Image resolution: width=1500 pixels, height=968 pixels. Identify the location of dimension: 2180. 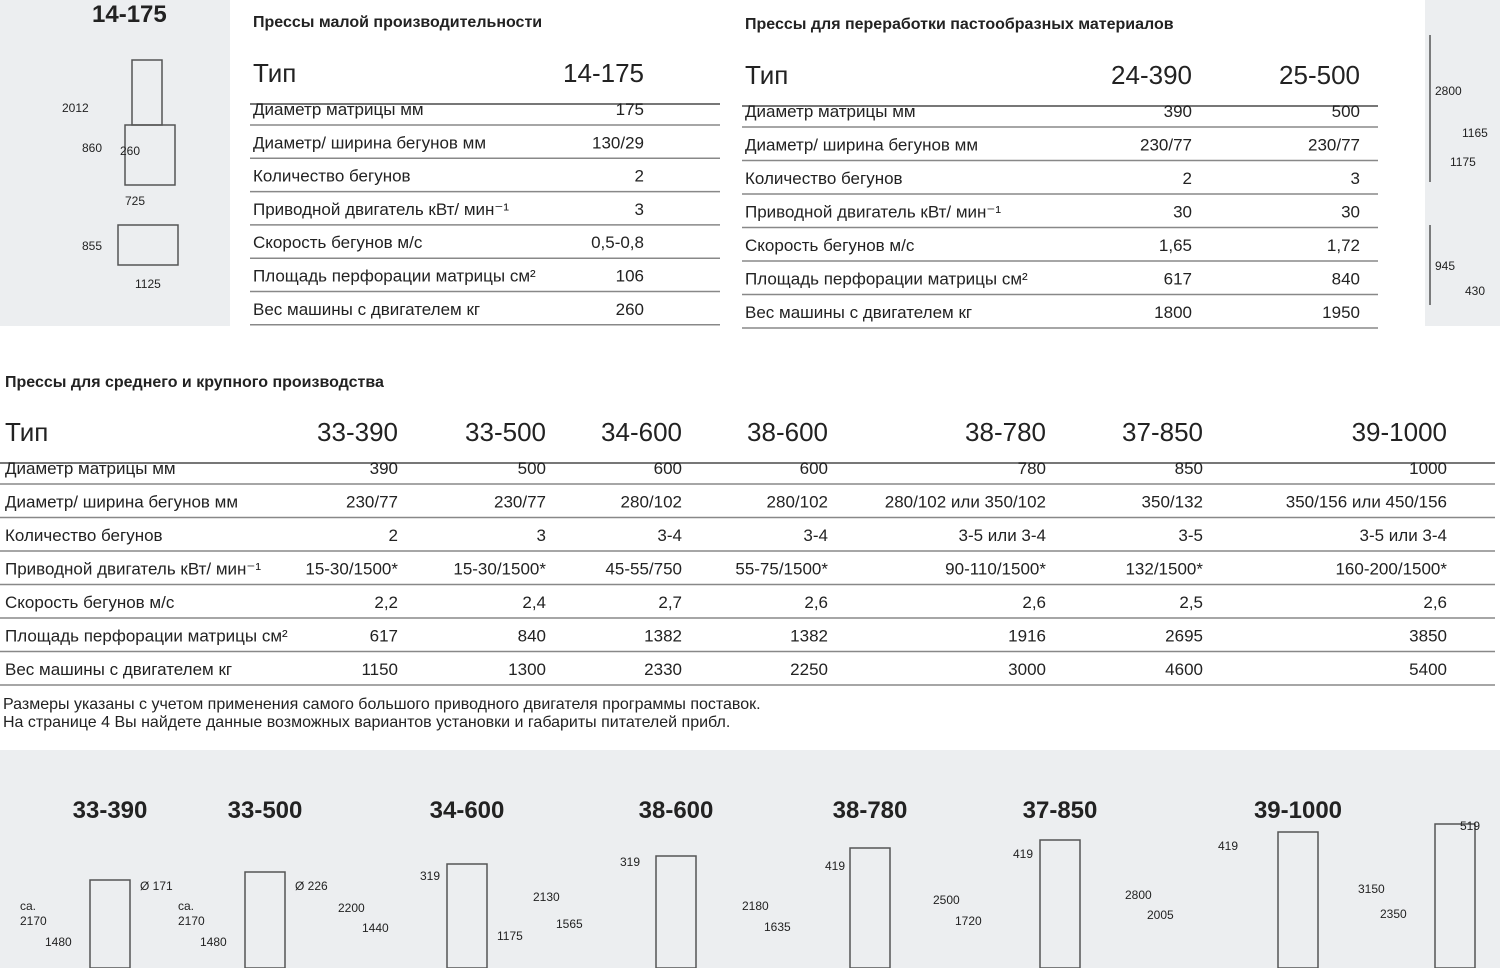
(755, 906).